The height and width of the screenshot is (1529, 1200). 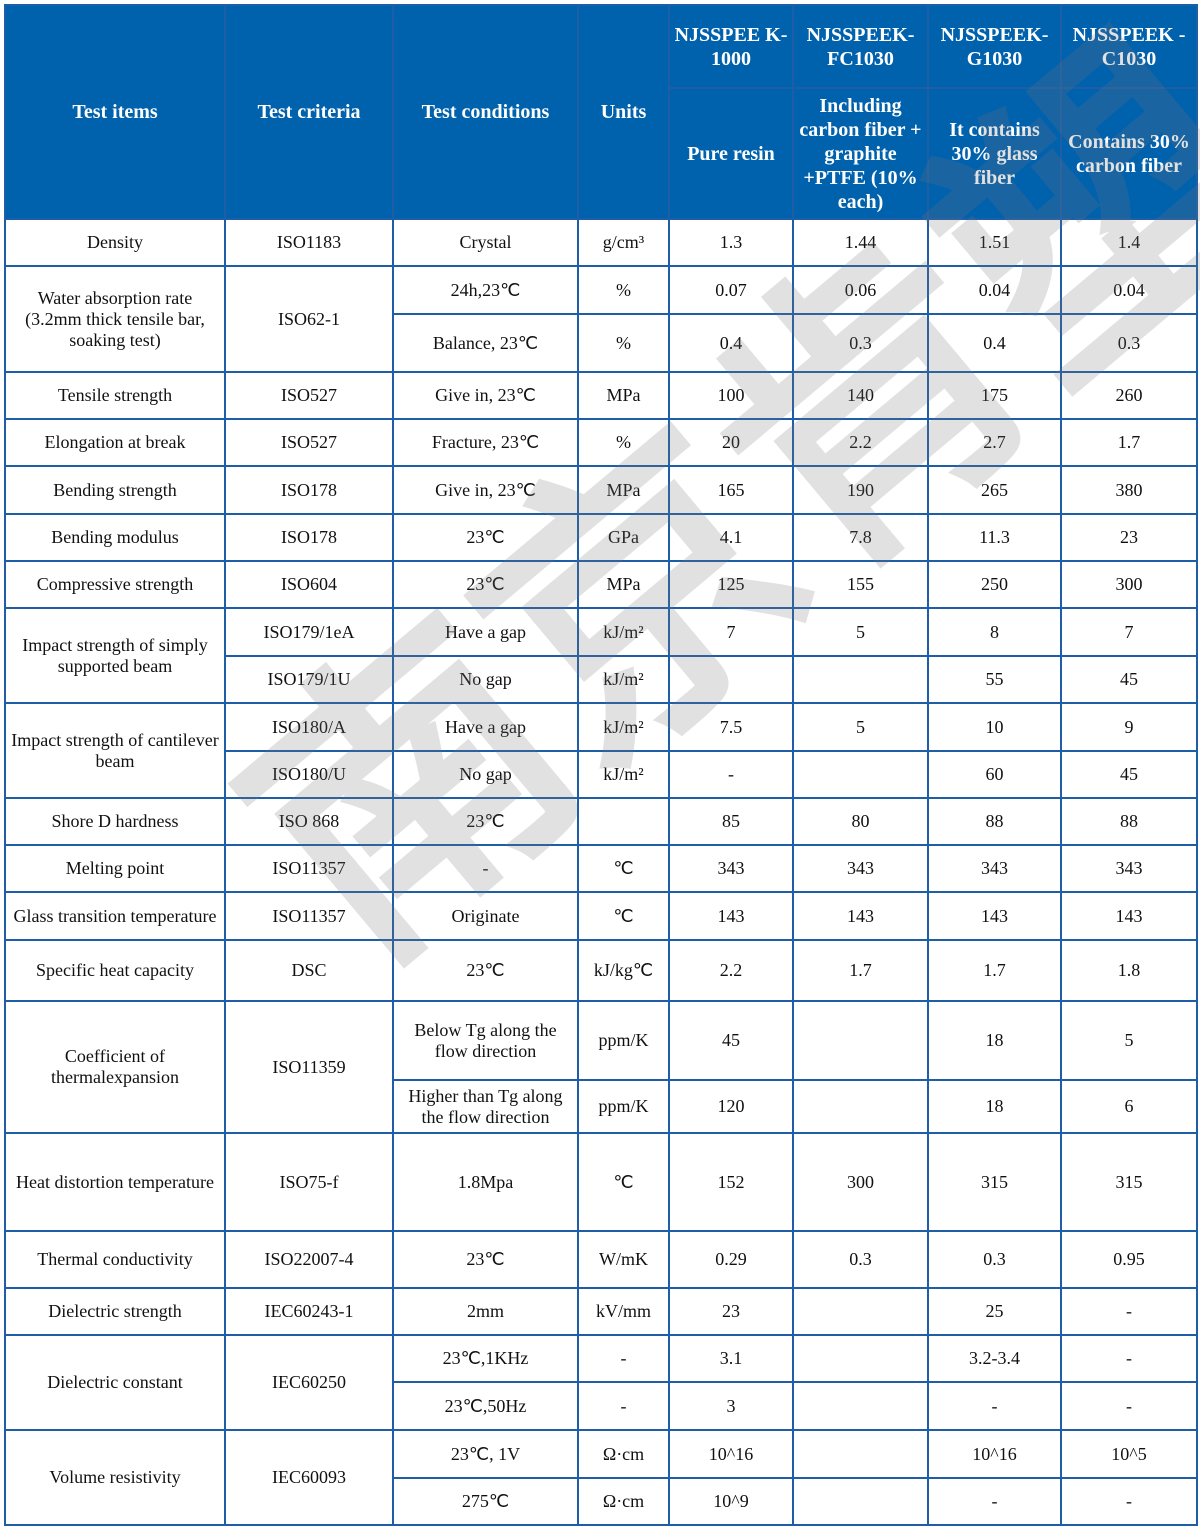 I want to click on test-conditions-cell: Have a gap, so click(x=485, y=632).